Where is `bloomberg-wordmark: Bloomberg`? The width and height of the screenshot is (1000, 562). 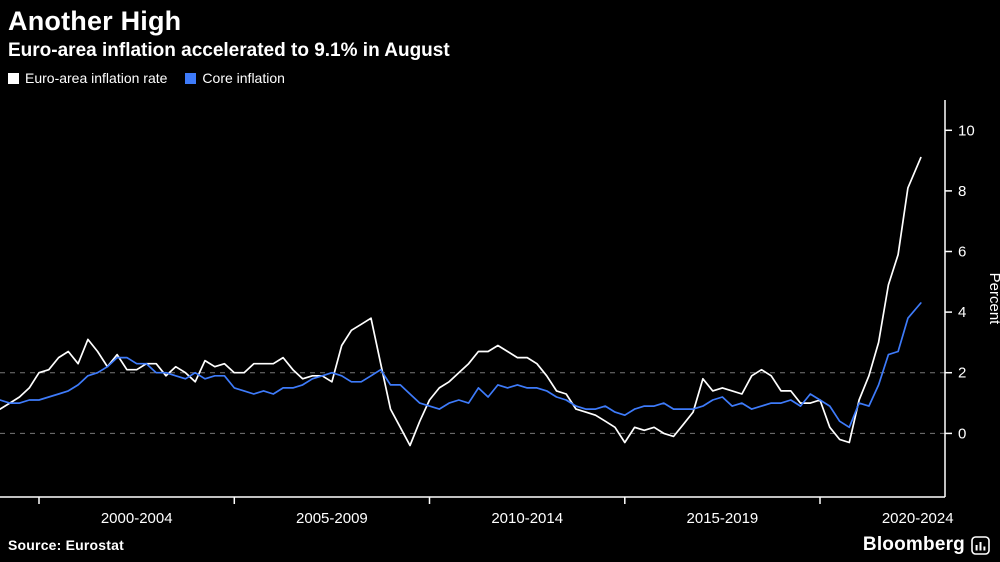
bloomberg-wordmark: Bloomberg is located at coordinates (913, 544).